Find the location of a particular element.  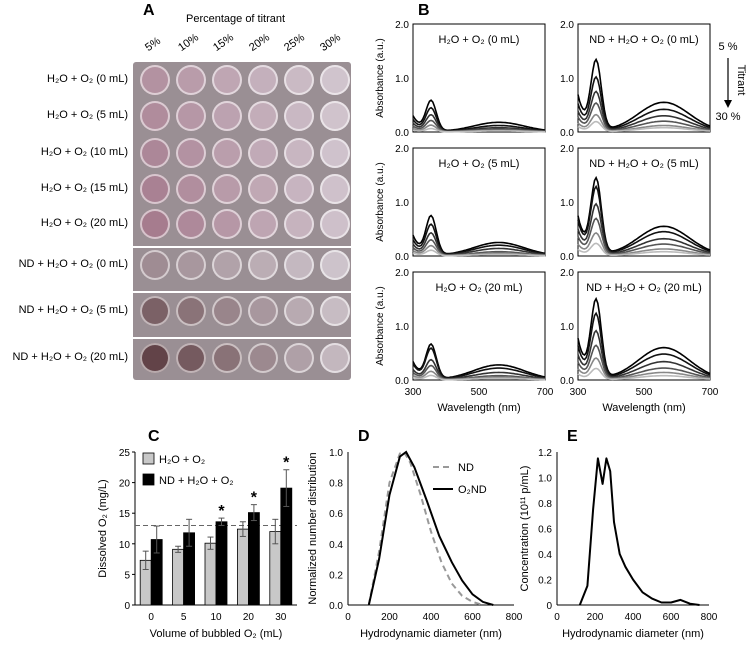

x-tick-label: 10 is located at coordinates (216, 617).